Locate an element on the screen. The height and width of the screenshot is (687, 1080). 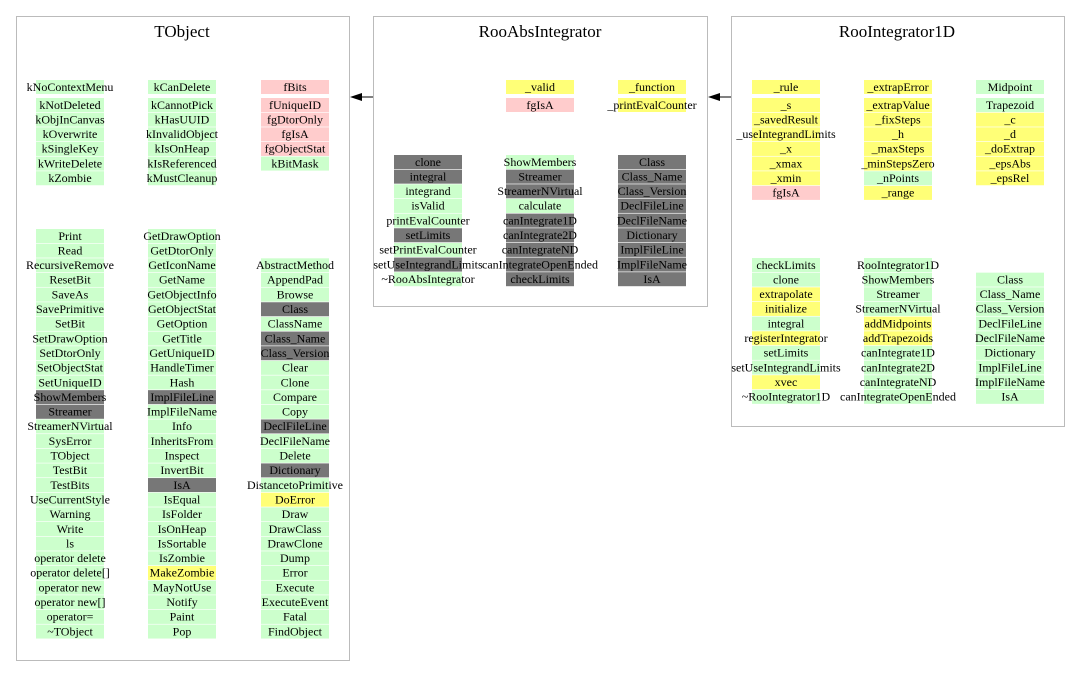
member-label: ClassName is located at coordinates (295, 324).